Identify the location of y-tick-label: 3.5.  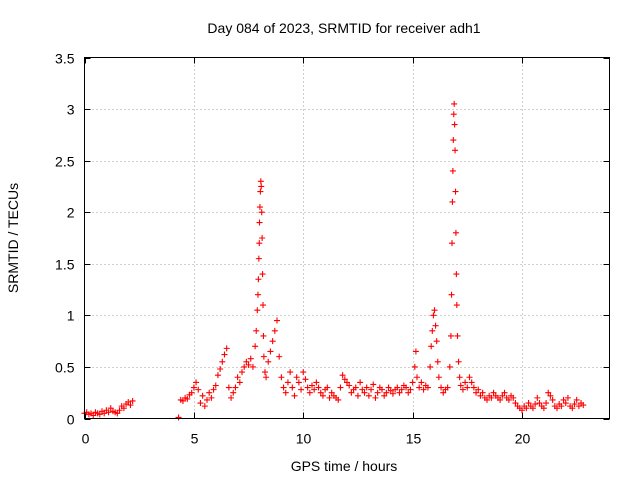
(65, 59).